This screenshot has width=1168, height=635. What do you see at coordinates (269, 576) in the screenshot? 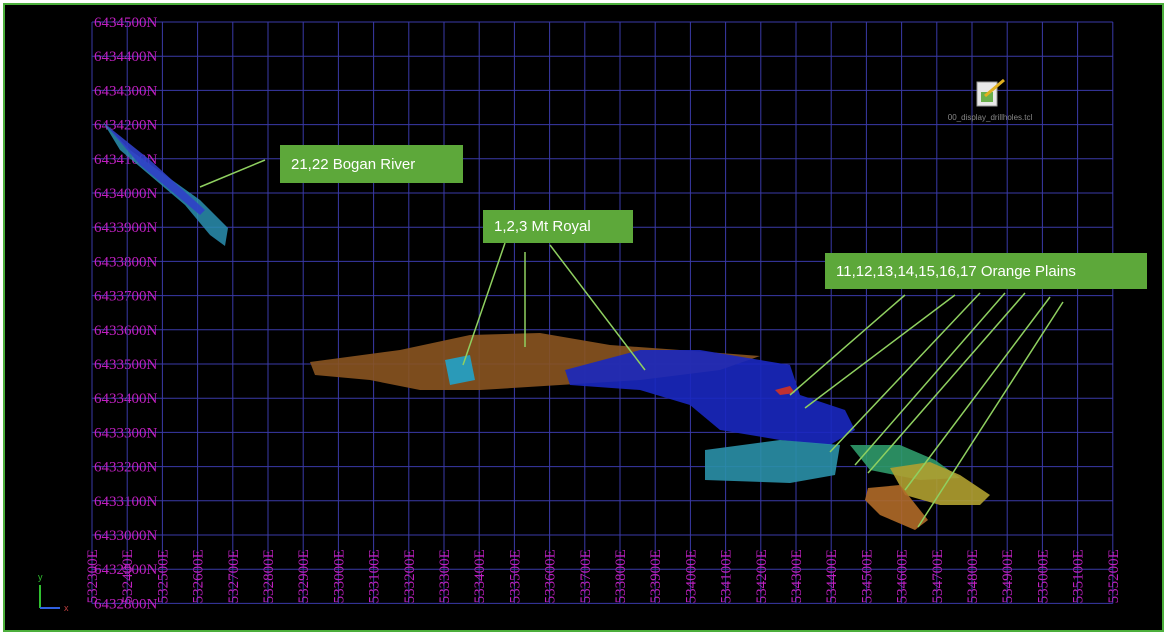
I see `easting-label: 532800E` at bounding box center [269, 576].